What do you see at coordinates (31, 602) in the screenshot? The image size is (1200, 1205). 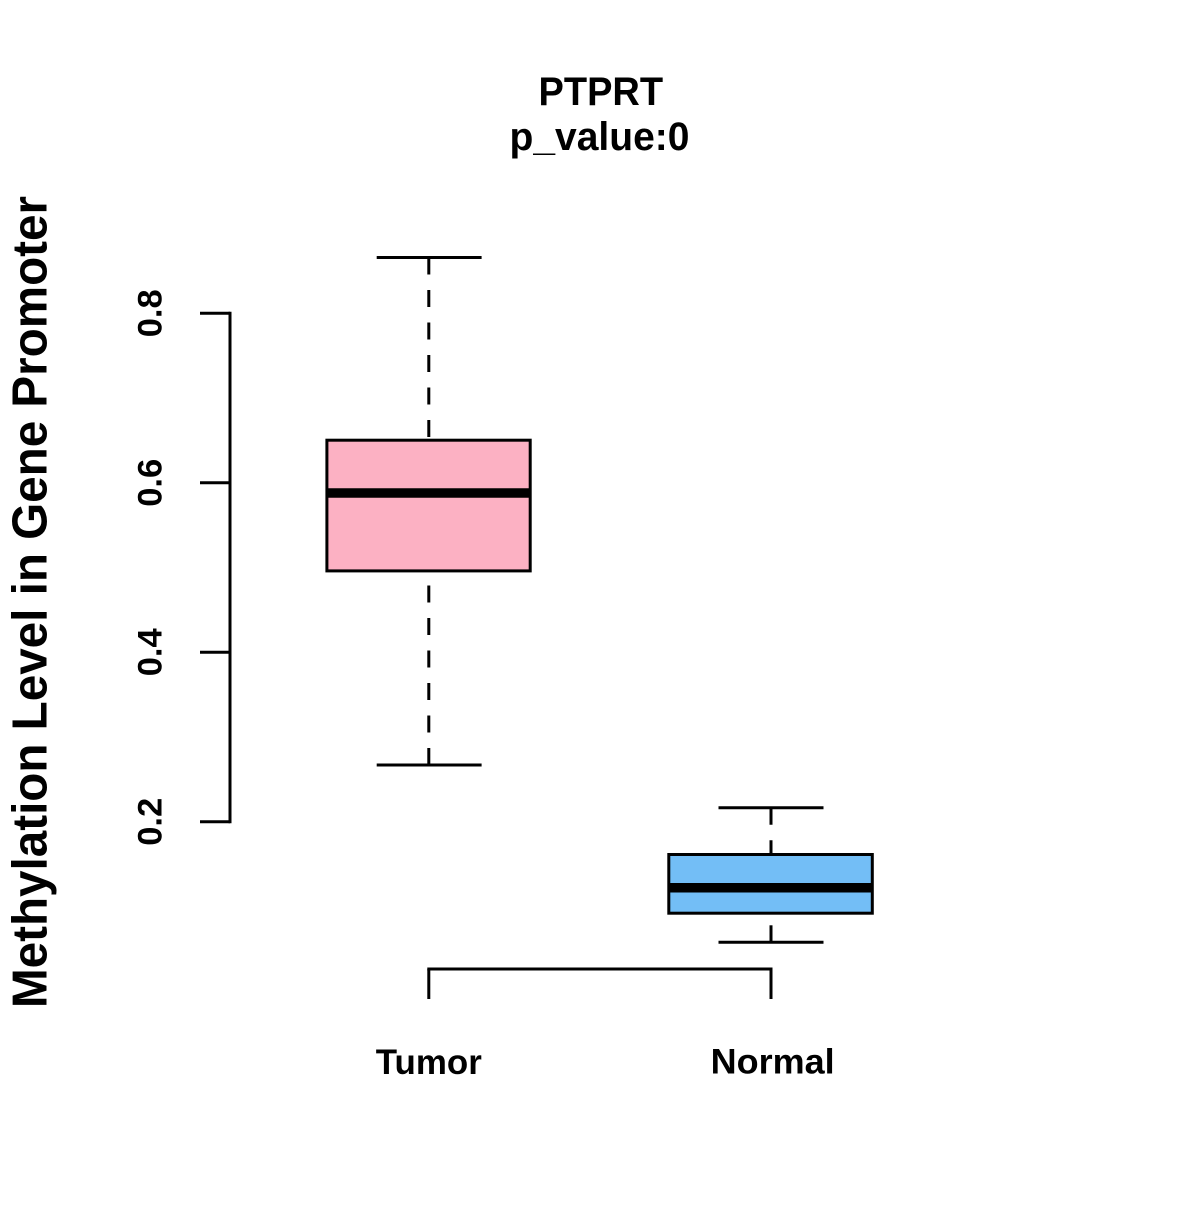 I see `svg-text:Methylation Level in Gene Prom: Methylation Level in Gene Promoter` at bounding box center [31, 602].